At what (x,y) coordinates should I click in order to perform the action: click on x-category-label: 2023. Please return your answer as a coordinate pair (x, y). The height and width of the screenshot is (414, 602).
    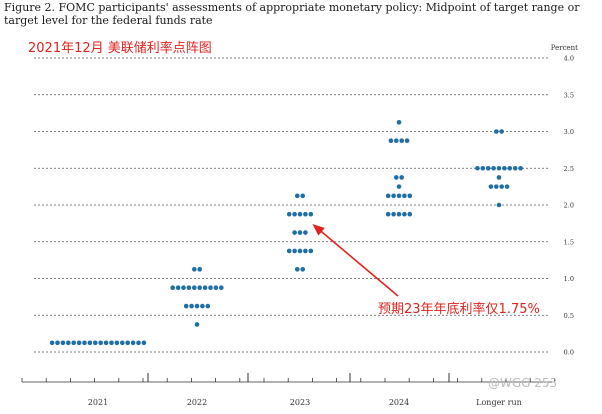
    Looking at the image, I should click on (300, 402).